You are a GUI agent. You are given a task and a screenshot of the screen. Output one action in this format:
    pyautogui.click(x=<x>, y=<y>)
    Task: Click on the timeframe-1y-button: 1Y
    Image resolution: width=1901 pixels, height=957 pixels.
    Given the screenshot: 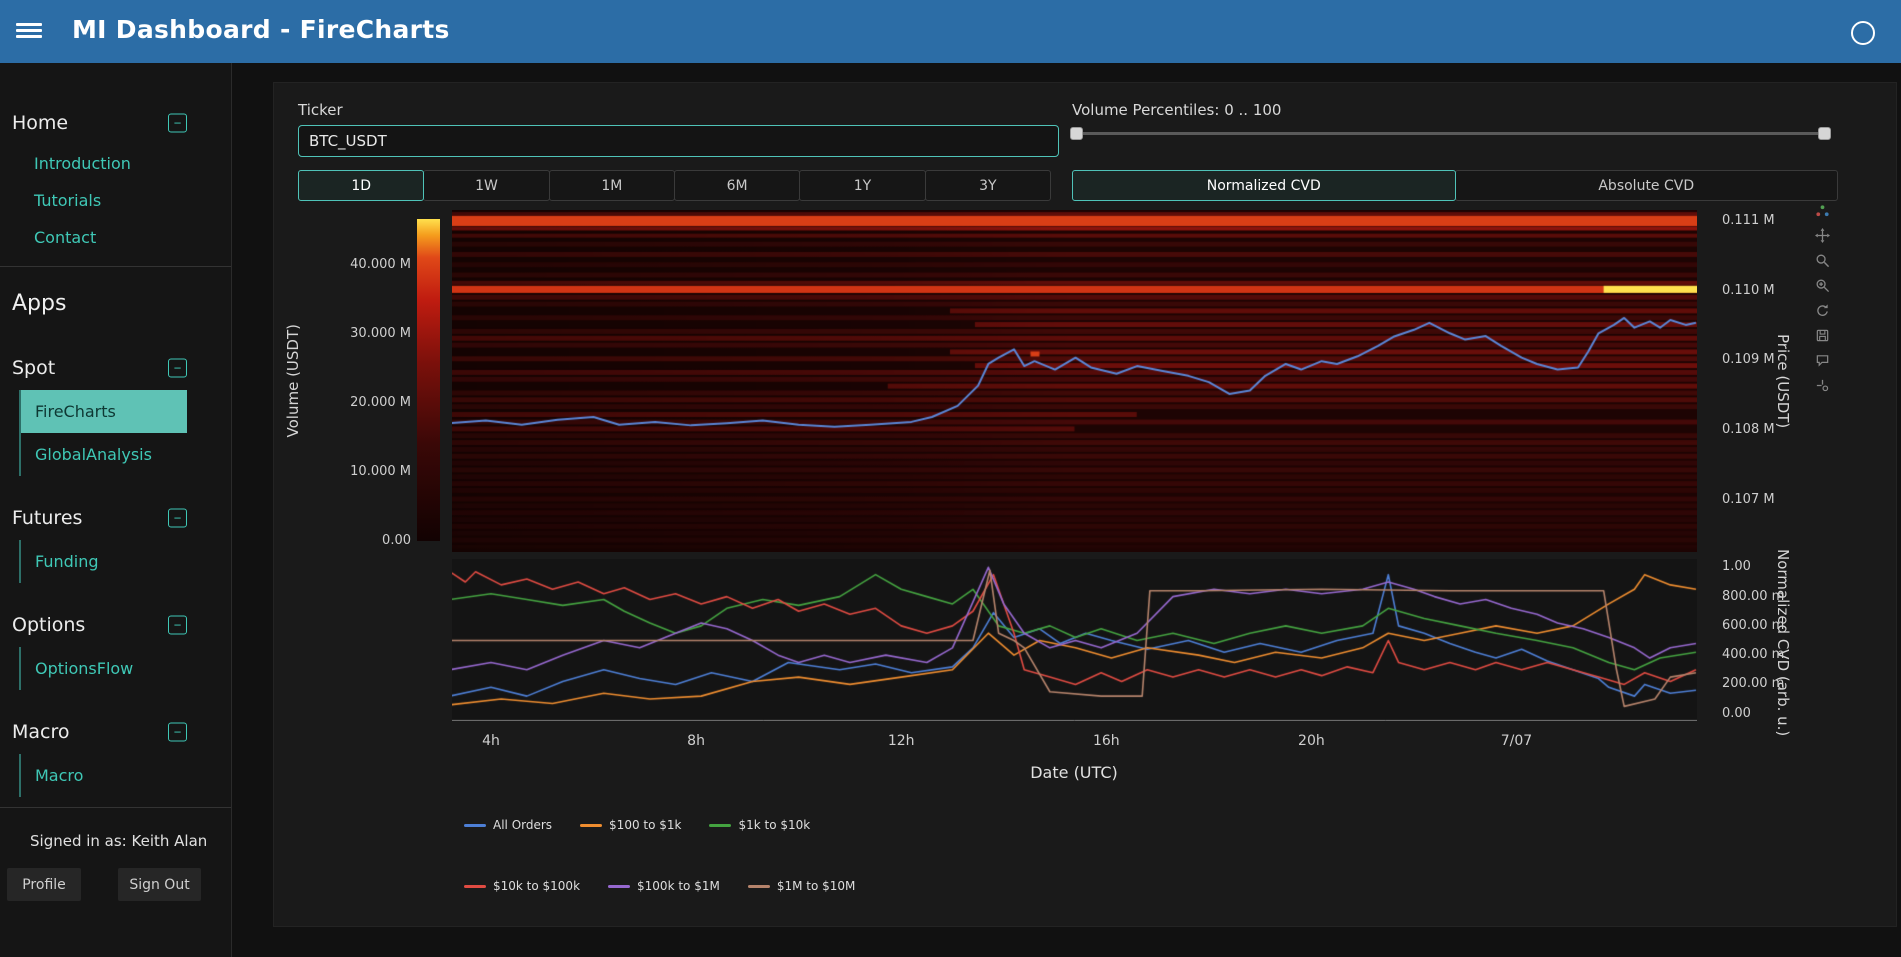 What is the action you would take?
    pyautogui.click(x=862, y=185)
    